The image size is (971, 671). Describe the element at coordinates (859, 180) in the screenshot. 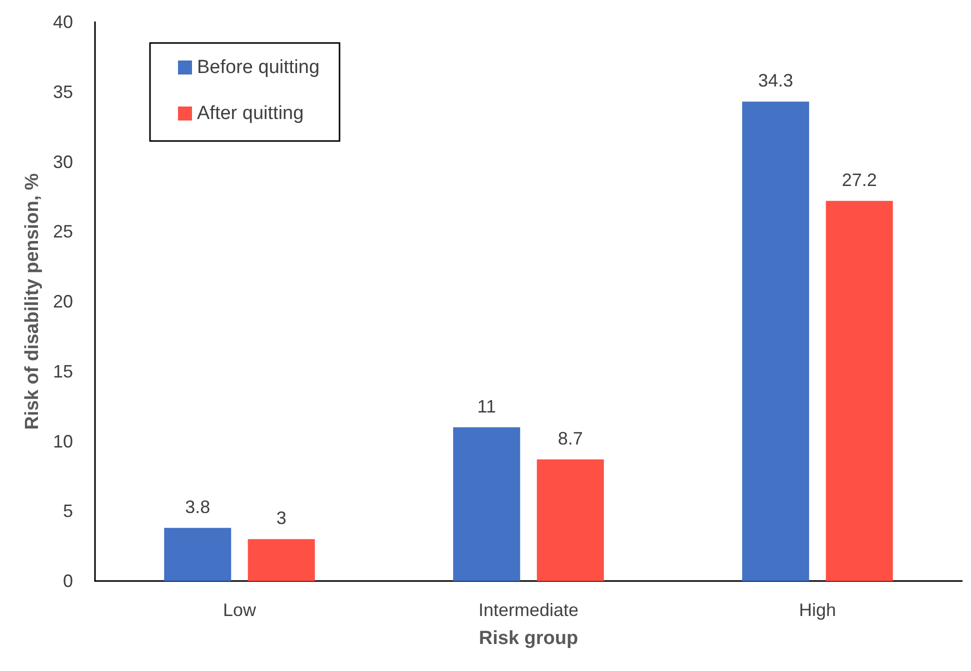

I see `data-label: 27.2` at that location.